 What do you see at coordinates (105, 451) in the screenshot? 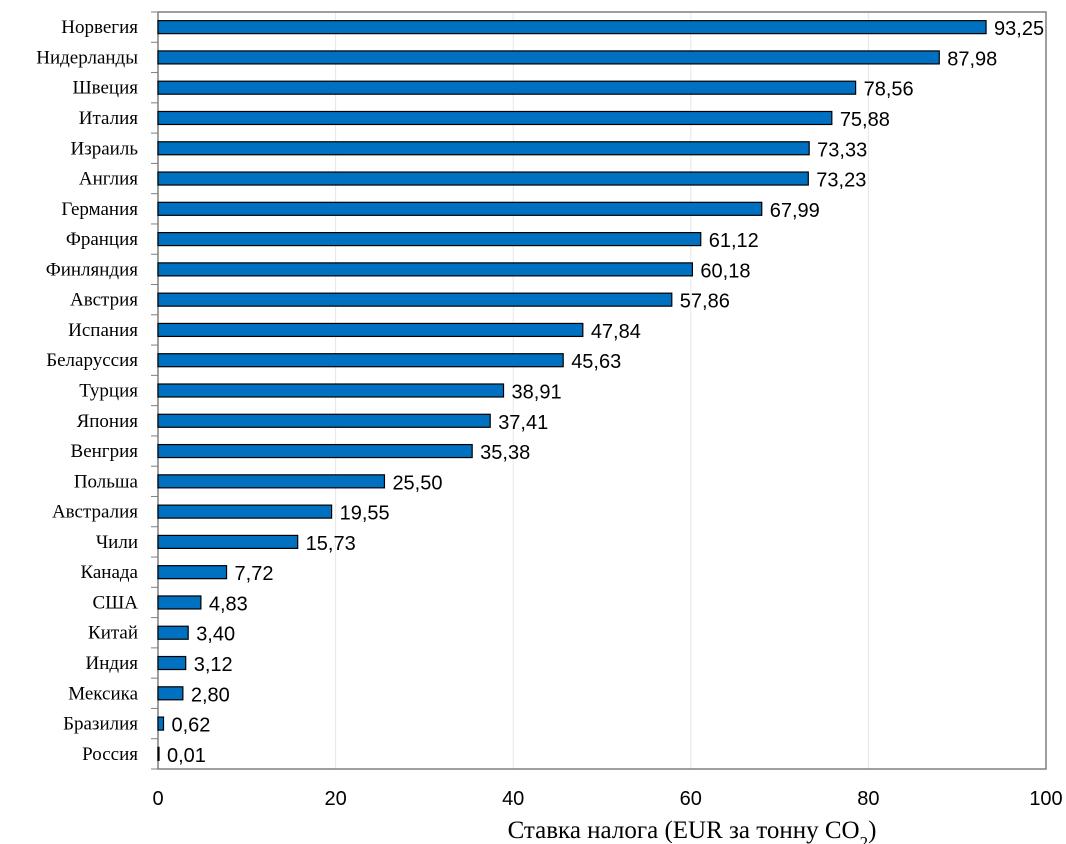
I see `category-label-14: Венгрия` at bounding box center [105, 451].